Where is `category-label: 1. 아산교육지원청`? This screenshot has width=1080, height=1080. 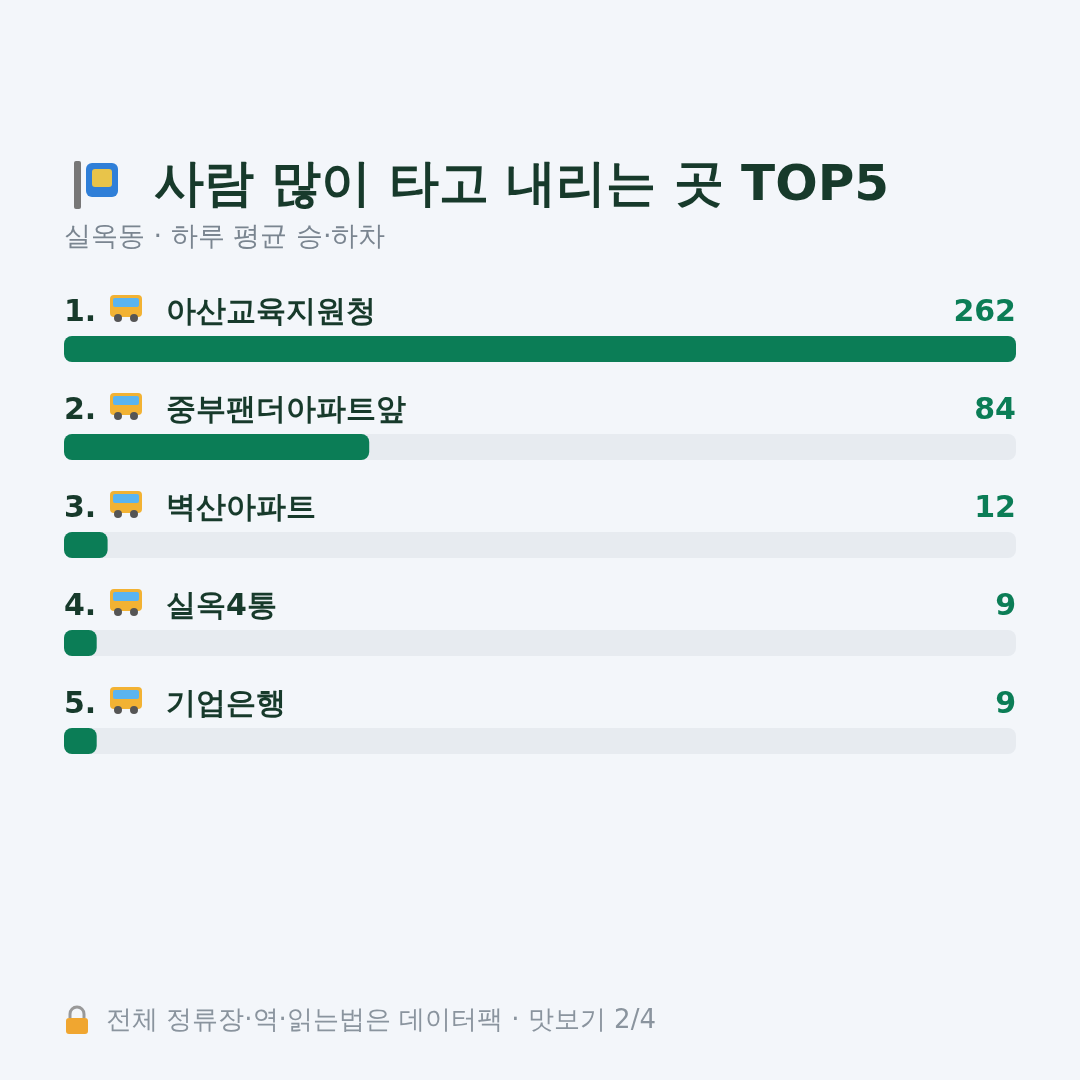
category-label: 1. 아산교육지원청 is located at coordinates (220, 310).